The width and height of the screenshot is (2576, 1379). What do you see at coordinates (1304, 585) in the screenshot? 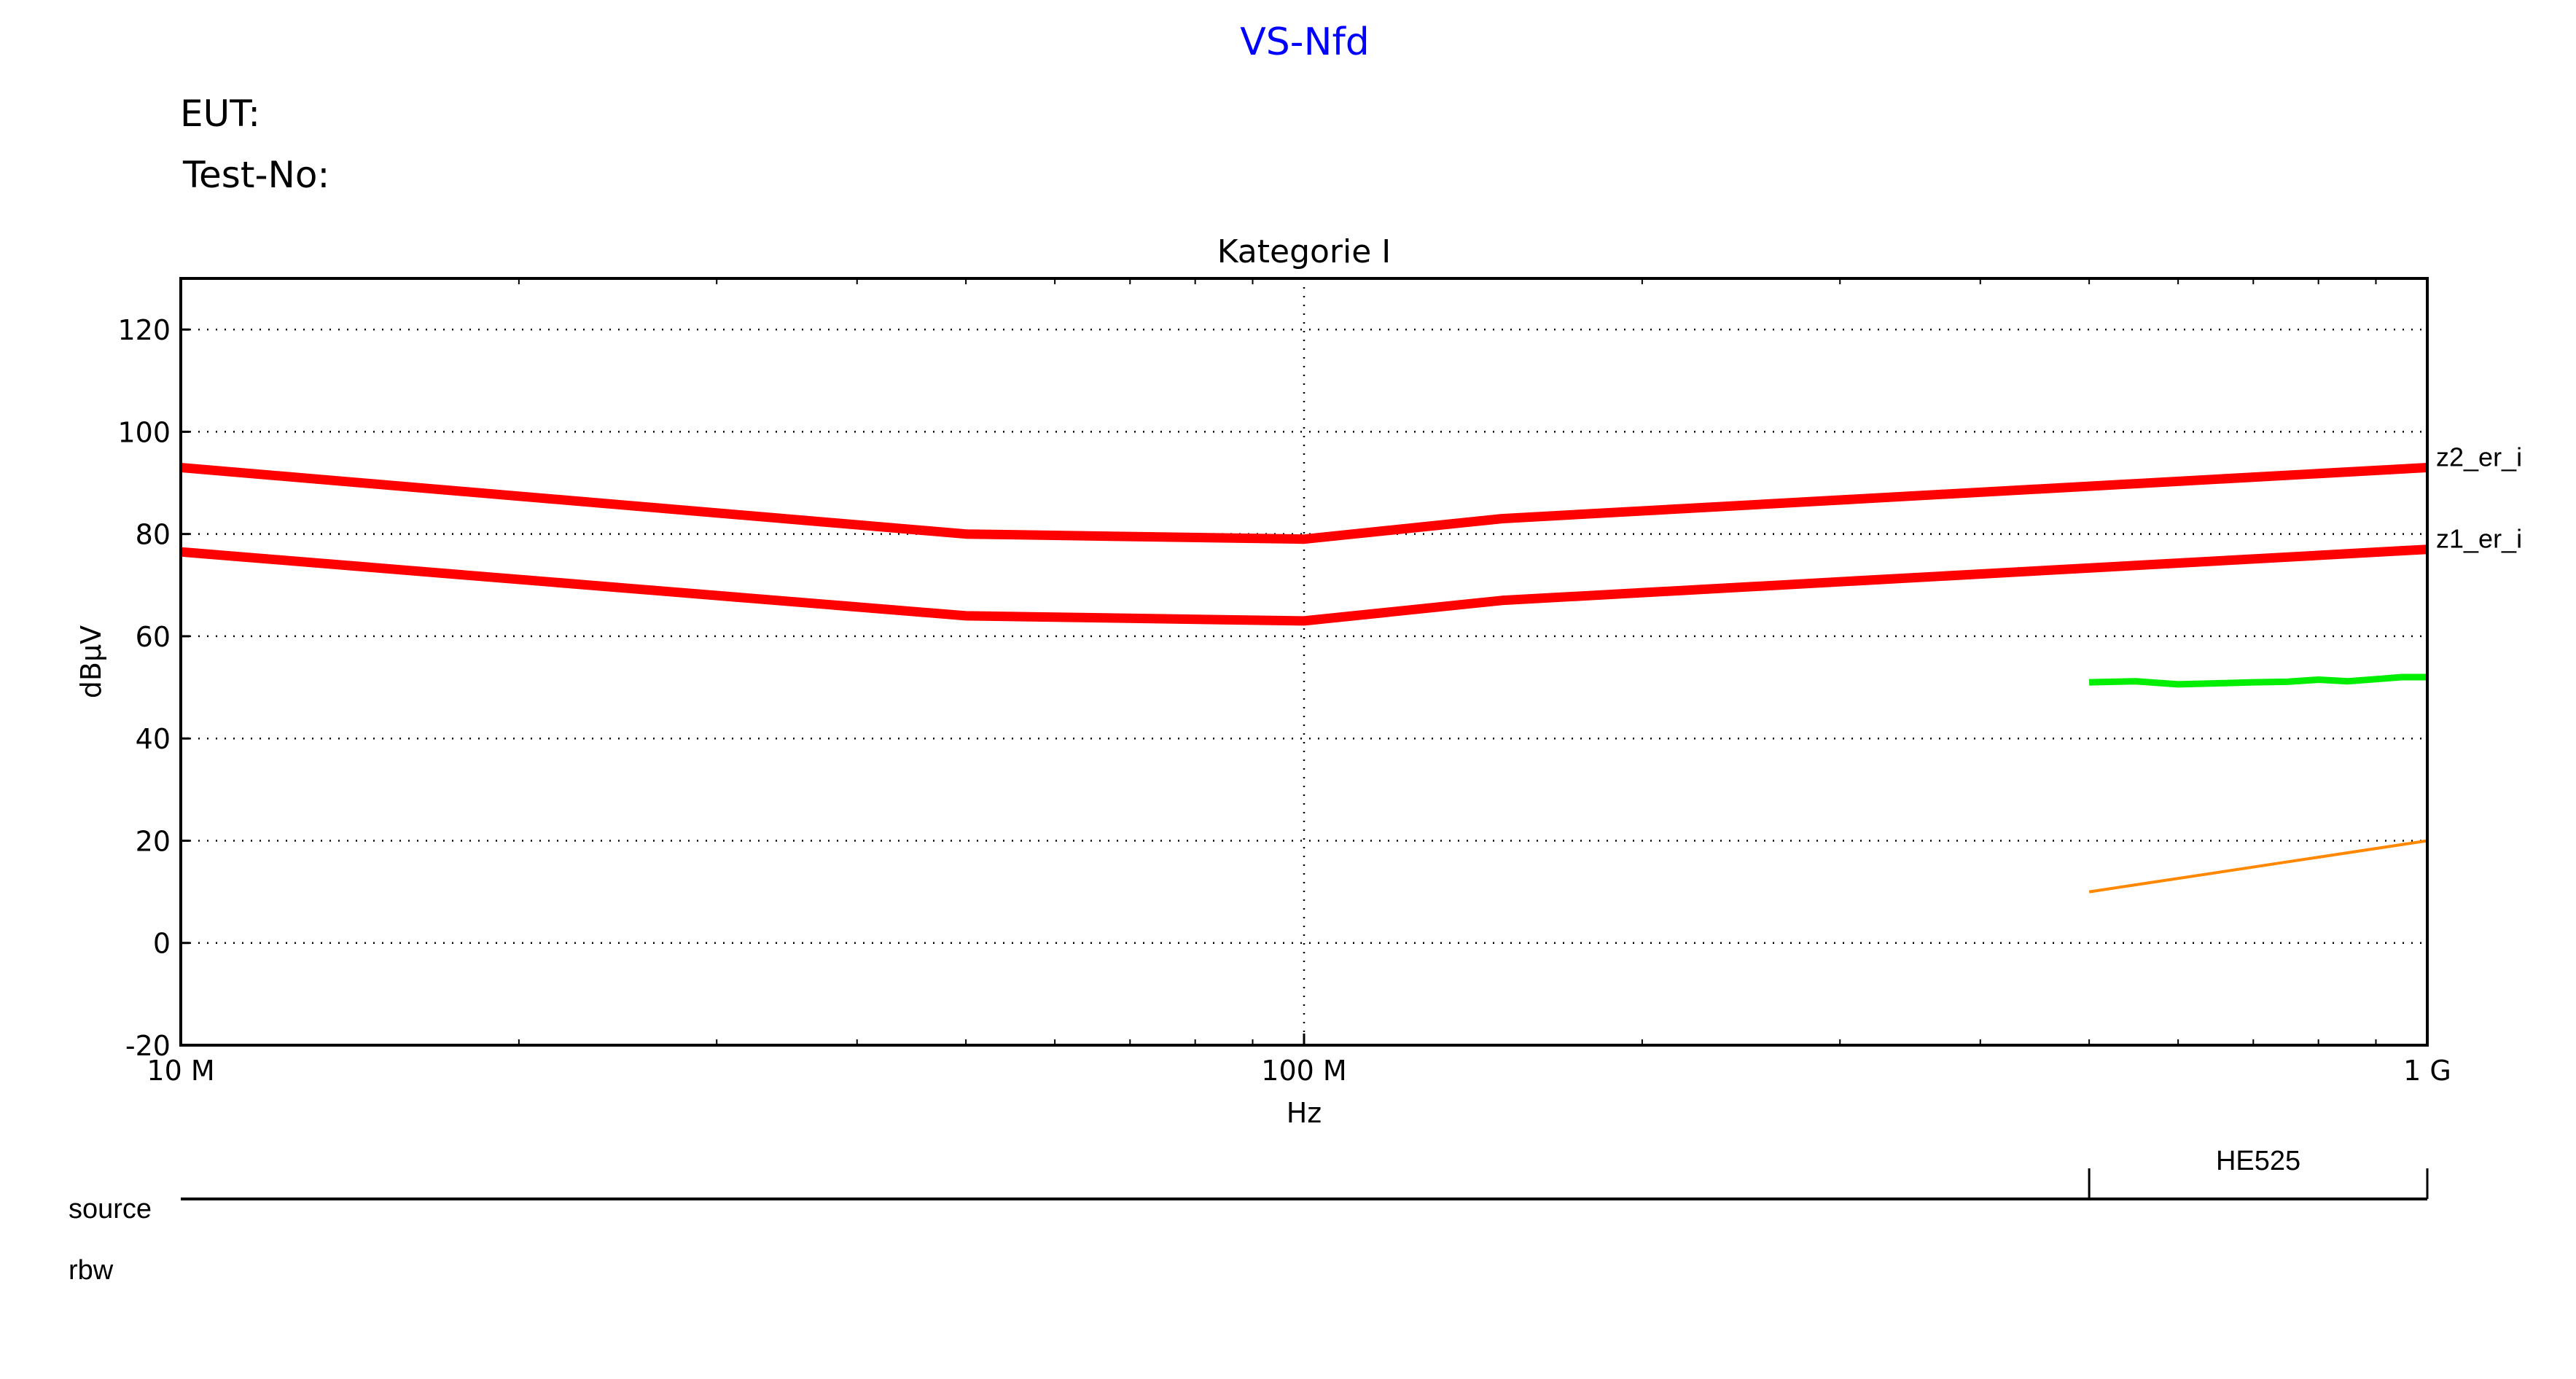
I see `series-line-z1_er_i` at bounding box center [1304, 585].